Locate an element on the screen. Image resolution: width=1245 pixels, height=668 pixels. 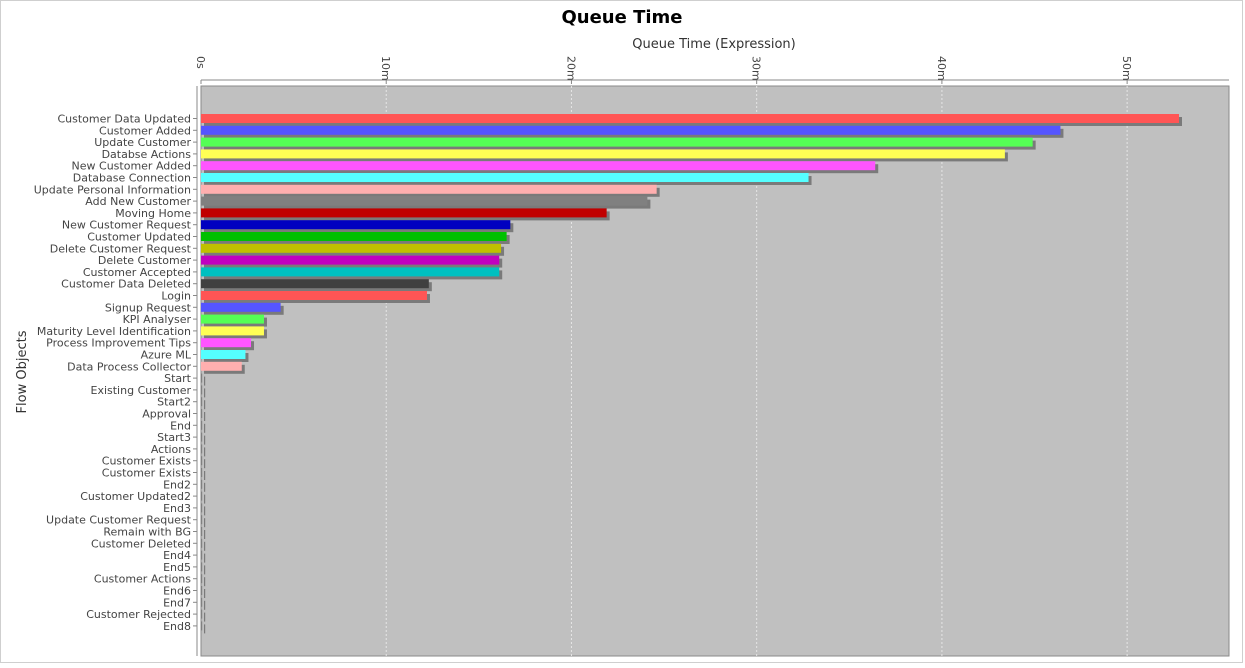
category-label: End4 is located at coordinates (177, 555).